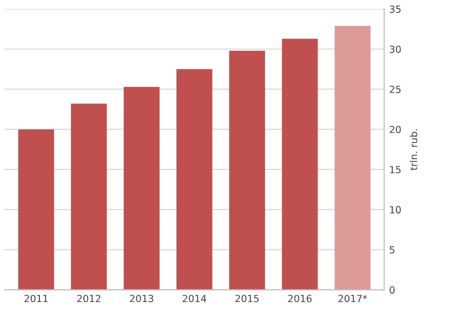  Describe the element at coordinates (392, 250) in the screenshot. I see `y-tick-label: 5` at that location.